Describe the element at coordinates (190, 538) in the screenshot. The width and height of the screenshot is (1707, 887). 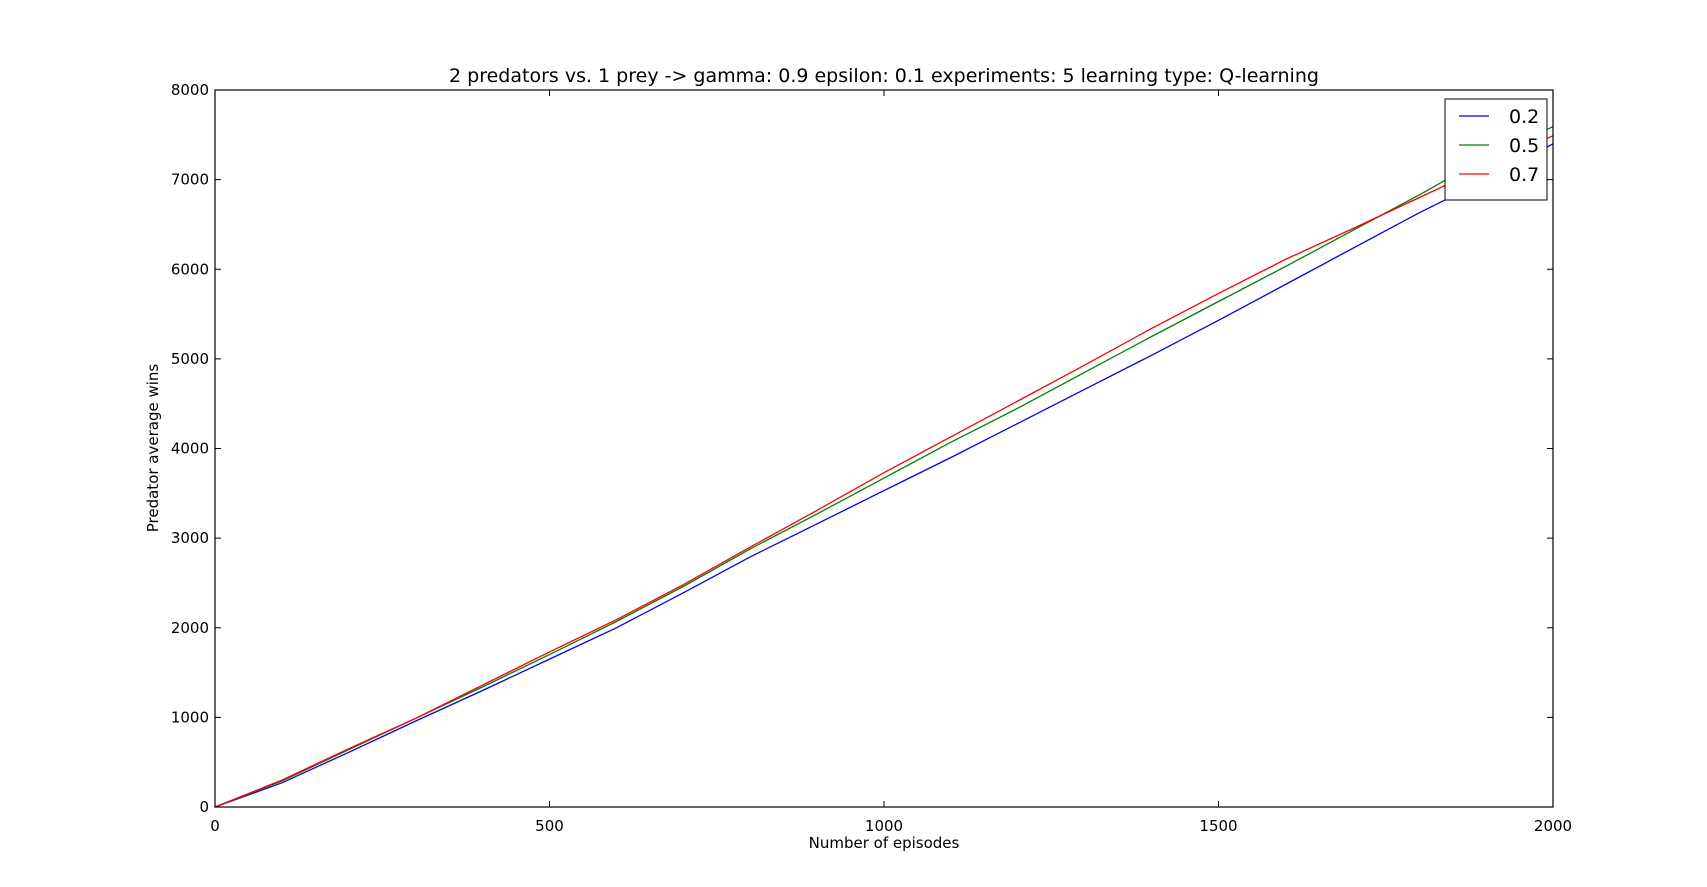
I see `y-tick-label: 3000` at that location.